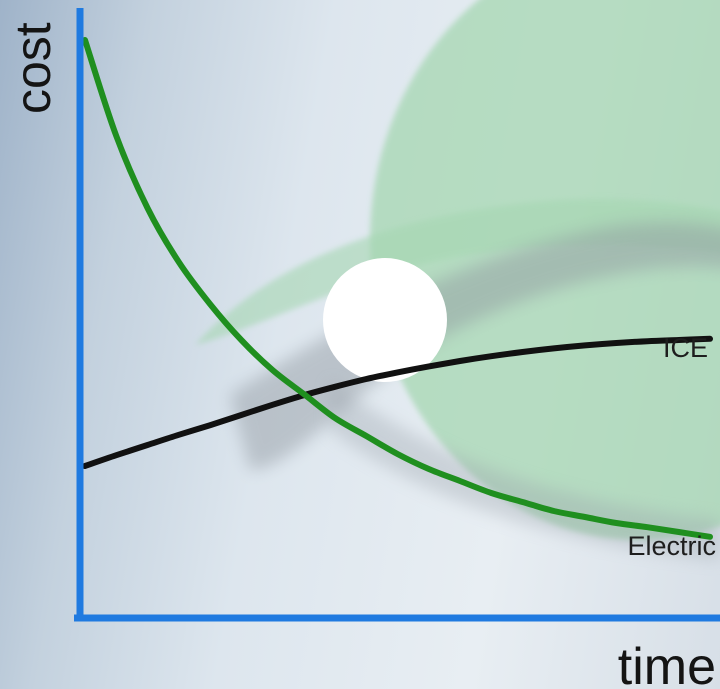  Describe the element at coordinates (33, 68) in the screenshot. I see `y-axis-title: cost` at that location.